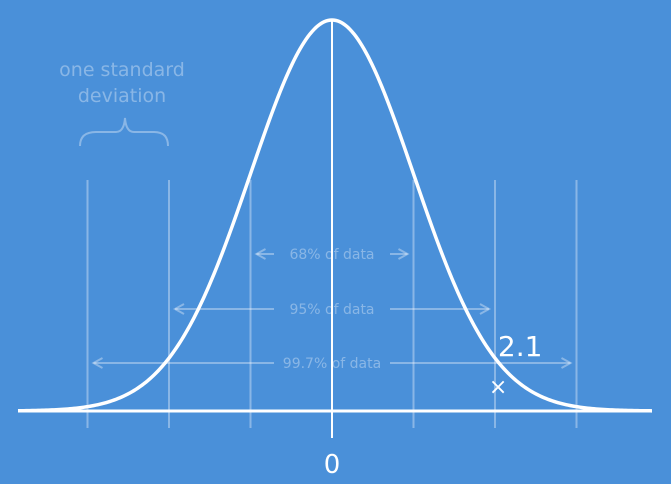 The image size is (671, 484). I want to click on center-label: 0, so click(332, 465).